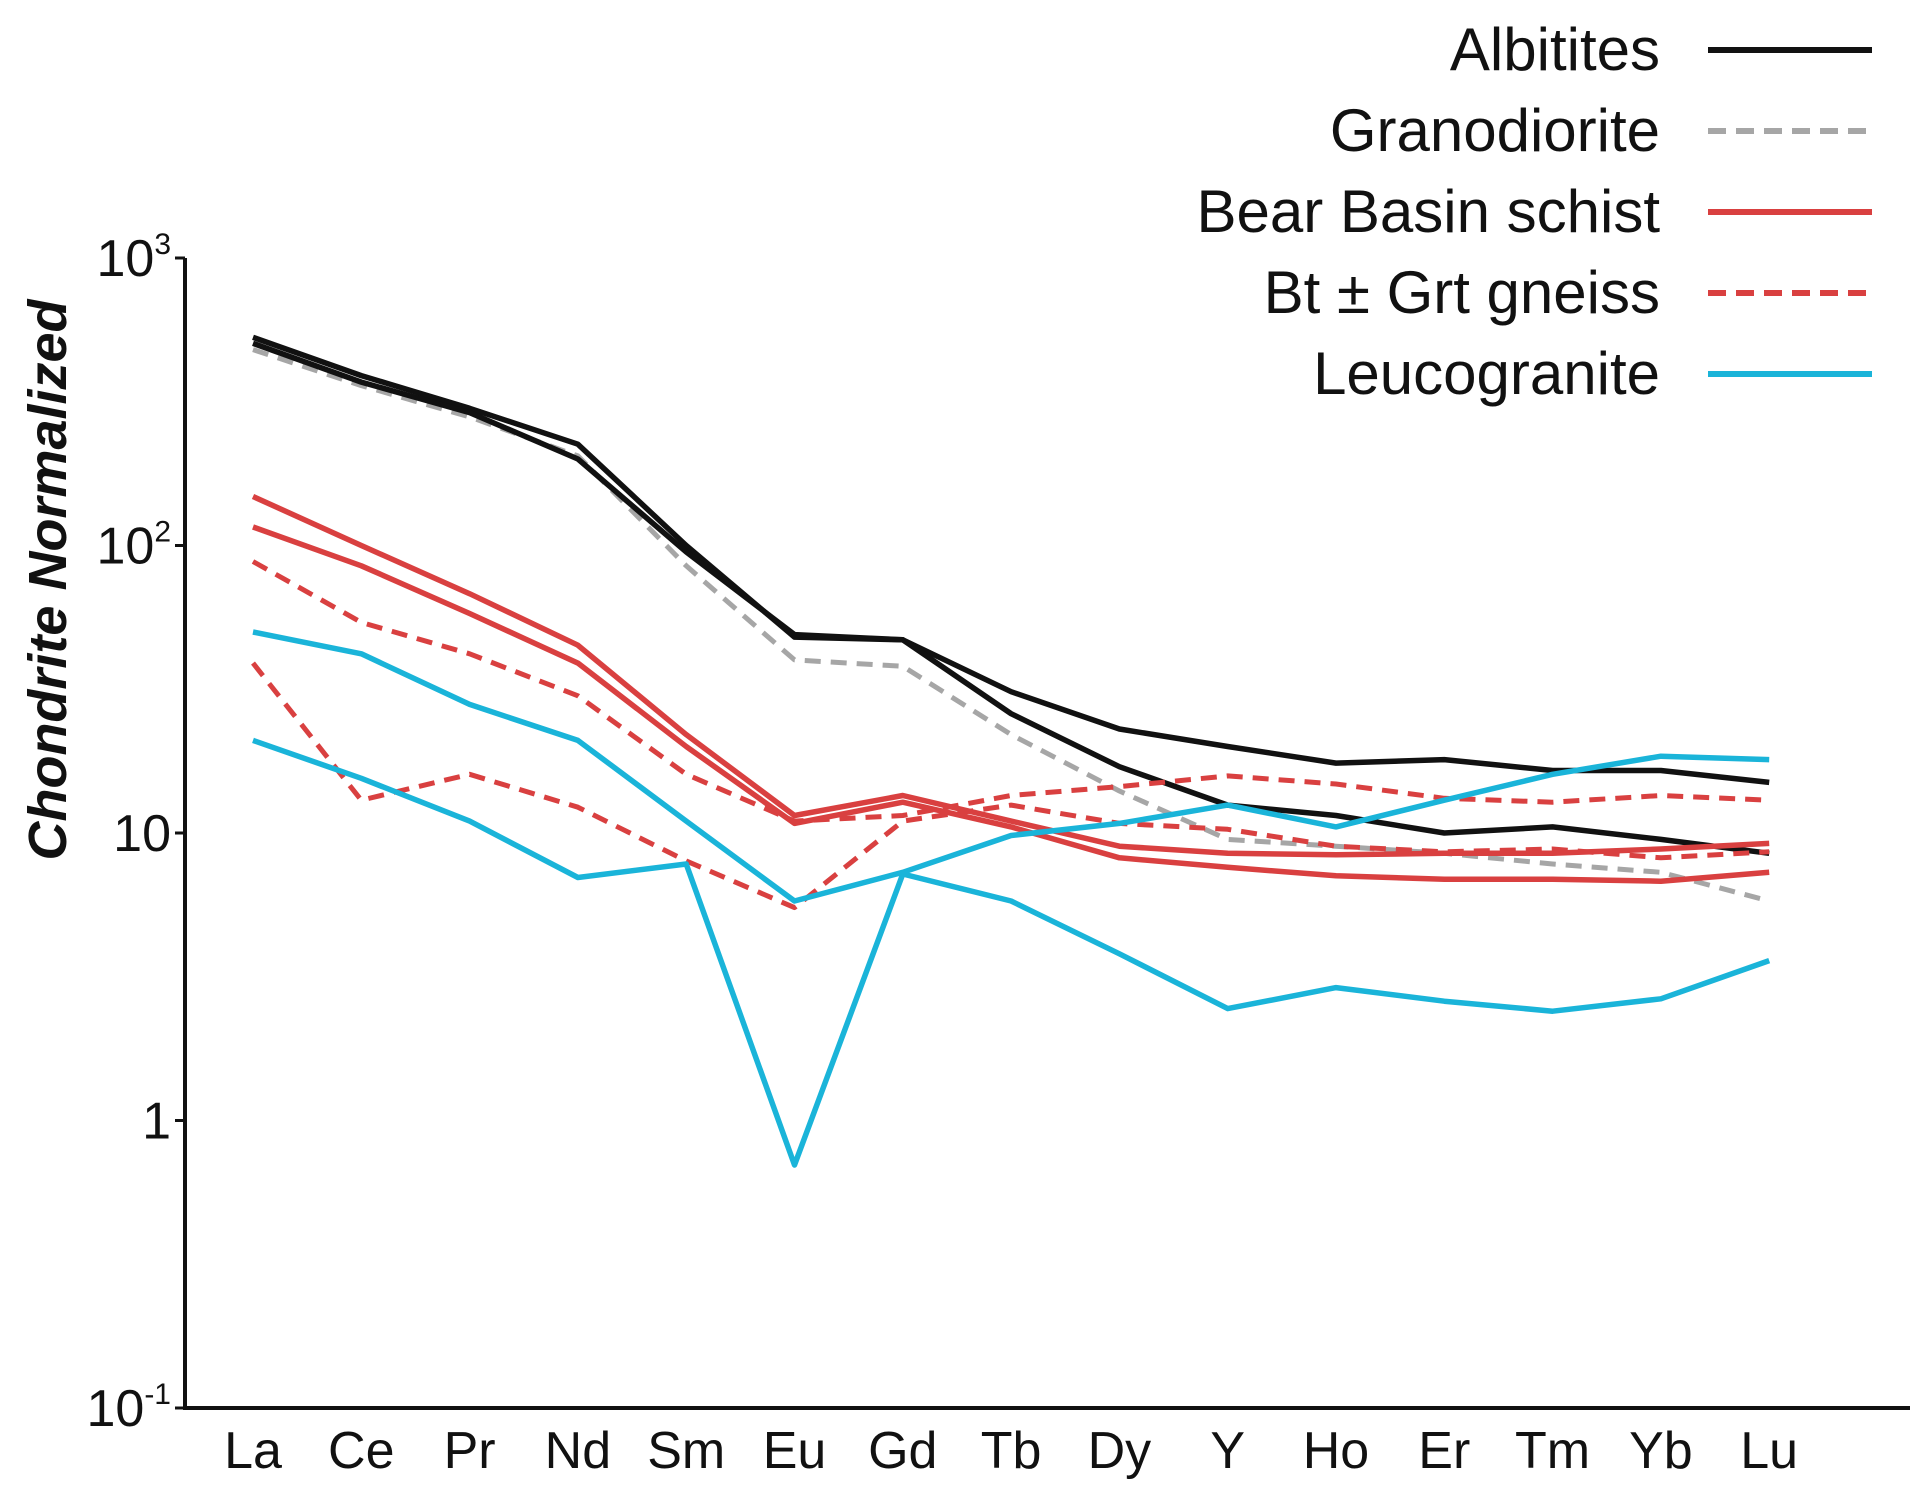  I want to click on legend-label-granodiorite: Granodiorite, so click(1495, 130).